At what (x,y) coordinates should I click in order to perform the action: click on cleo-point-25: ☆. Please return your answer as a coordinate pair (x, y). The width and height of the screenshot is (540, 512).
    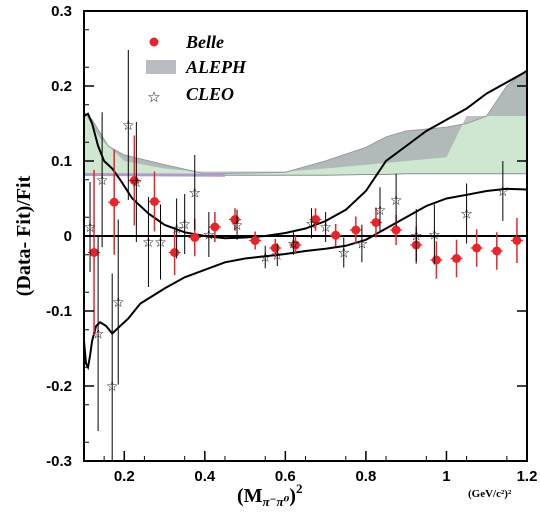
    Looking at the image, I should click on (466, 215).